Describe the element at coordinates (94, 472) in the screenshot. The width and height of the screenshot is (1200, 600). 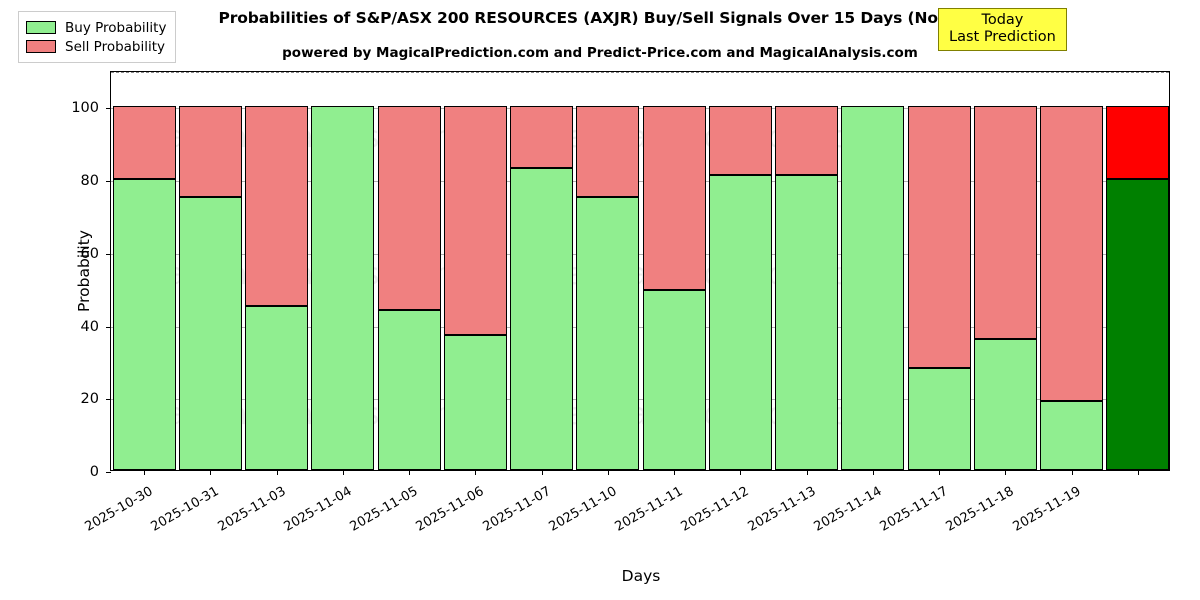
I see `y-tick-label: 0` at that location.